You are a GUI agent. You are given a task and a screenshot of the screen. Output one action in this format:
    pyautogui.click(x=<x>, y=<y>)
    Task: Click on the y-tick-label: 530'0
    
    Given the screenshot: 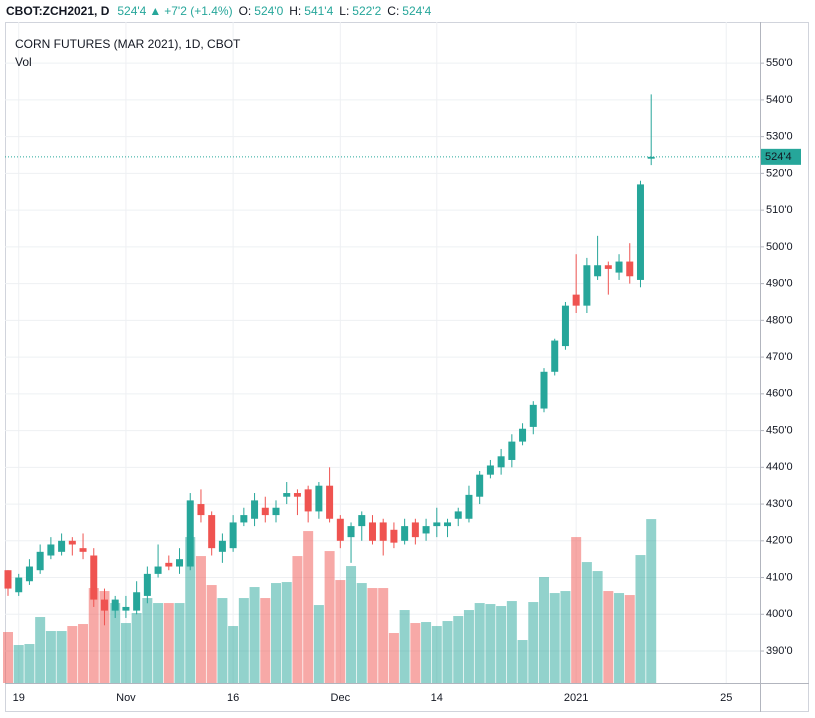 What is the action you would take?
    pyautogui.click(x=779, y=137)
    